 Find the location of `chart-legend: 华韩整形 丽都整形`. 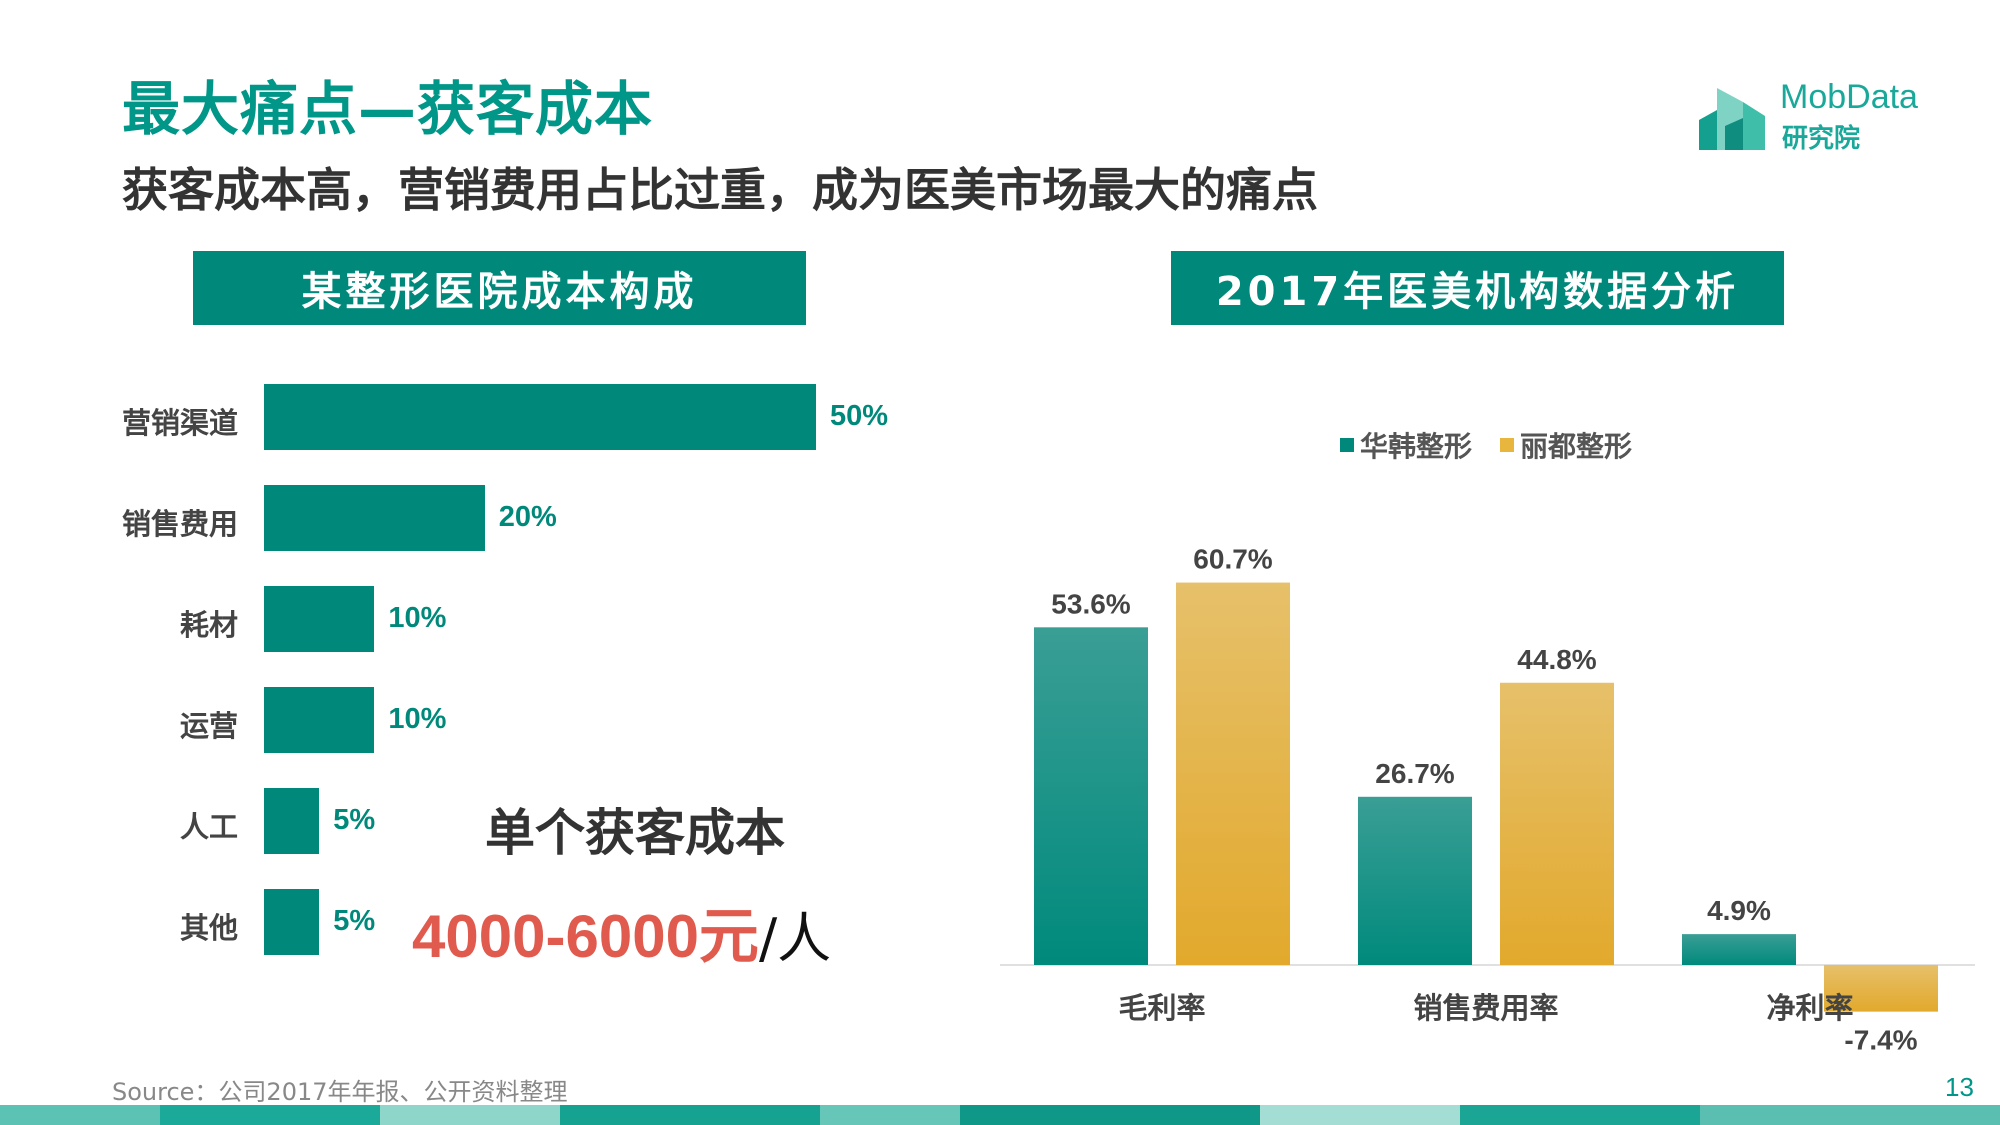

chart-legend: 华韩整形 丽都整形 is located at coordinates (1500, 445).